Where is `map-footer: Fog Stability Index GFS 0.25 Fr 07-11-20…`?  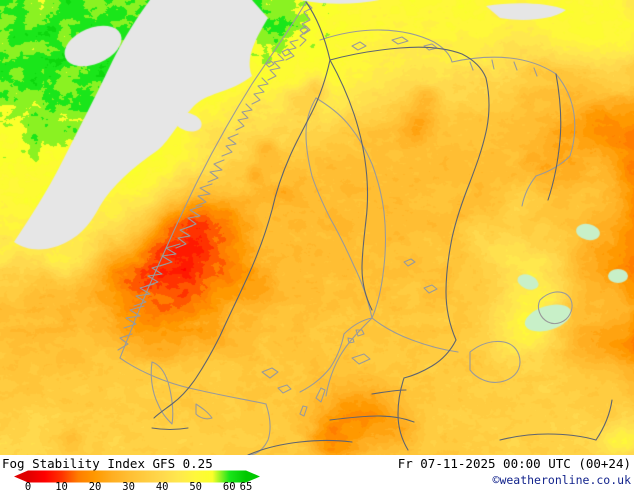 map-footer: Fog Stability Index GFS 0.25 Fr 07-11-20… is located at coordinates (317, 472).